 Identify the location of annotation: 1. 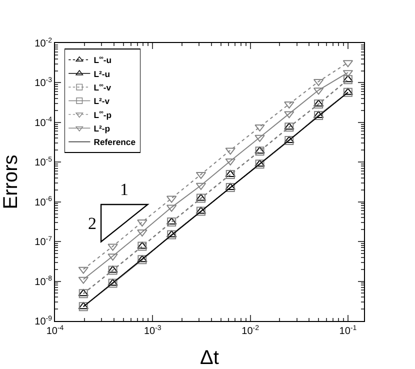
(124, 189).